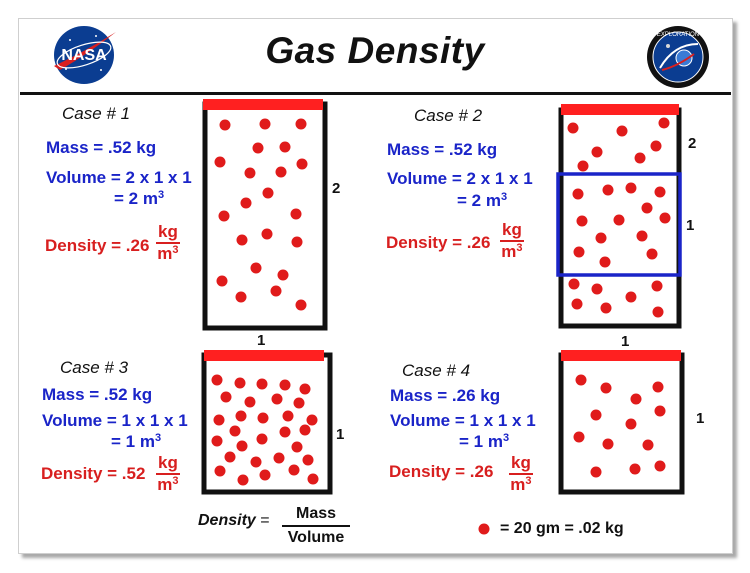 The image size is (750, 573). I want to click on formula-numerator: Mass, so click(316, 516).